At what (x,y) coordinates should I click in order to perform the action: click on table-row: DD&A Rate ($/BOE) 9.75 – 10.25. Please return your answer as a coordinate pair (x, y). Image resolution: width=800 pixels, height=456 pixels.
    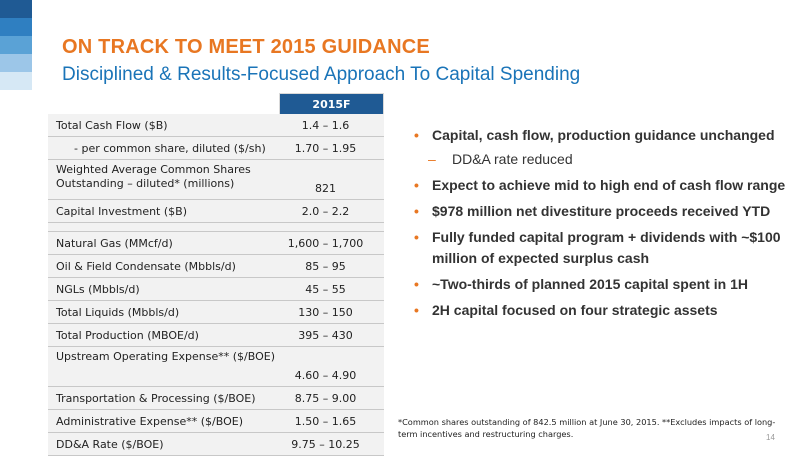
    Looking at the image, I should click on (216, 444).